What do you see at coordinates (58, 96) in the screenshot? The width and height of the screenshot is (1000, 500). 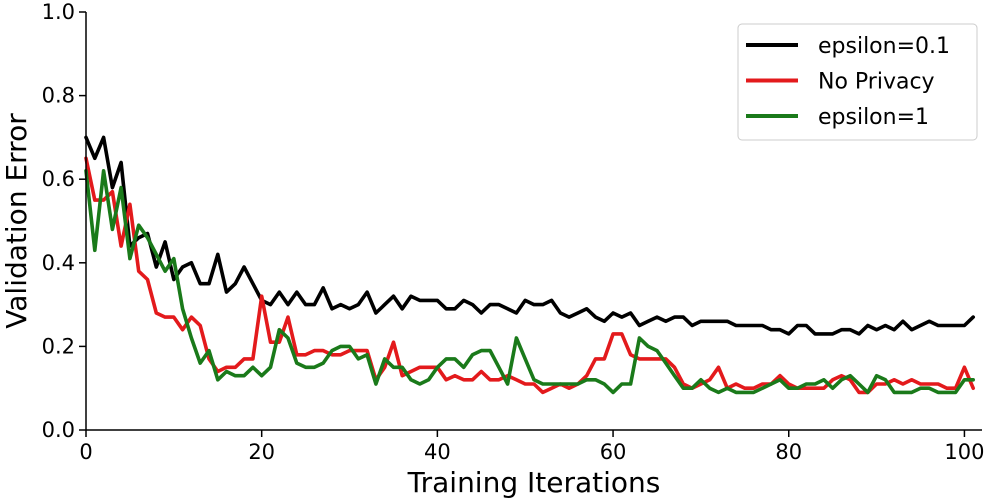 I see `y-tick-label: 0.8` at bounding box center [58, 96].